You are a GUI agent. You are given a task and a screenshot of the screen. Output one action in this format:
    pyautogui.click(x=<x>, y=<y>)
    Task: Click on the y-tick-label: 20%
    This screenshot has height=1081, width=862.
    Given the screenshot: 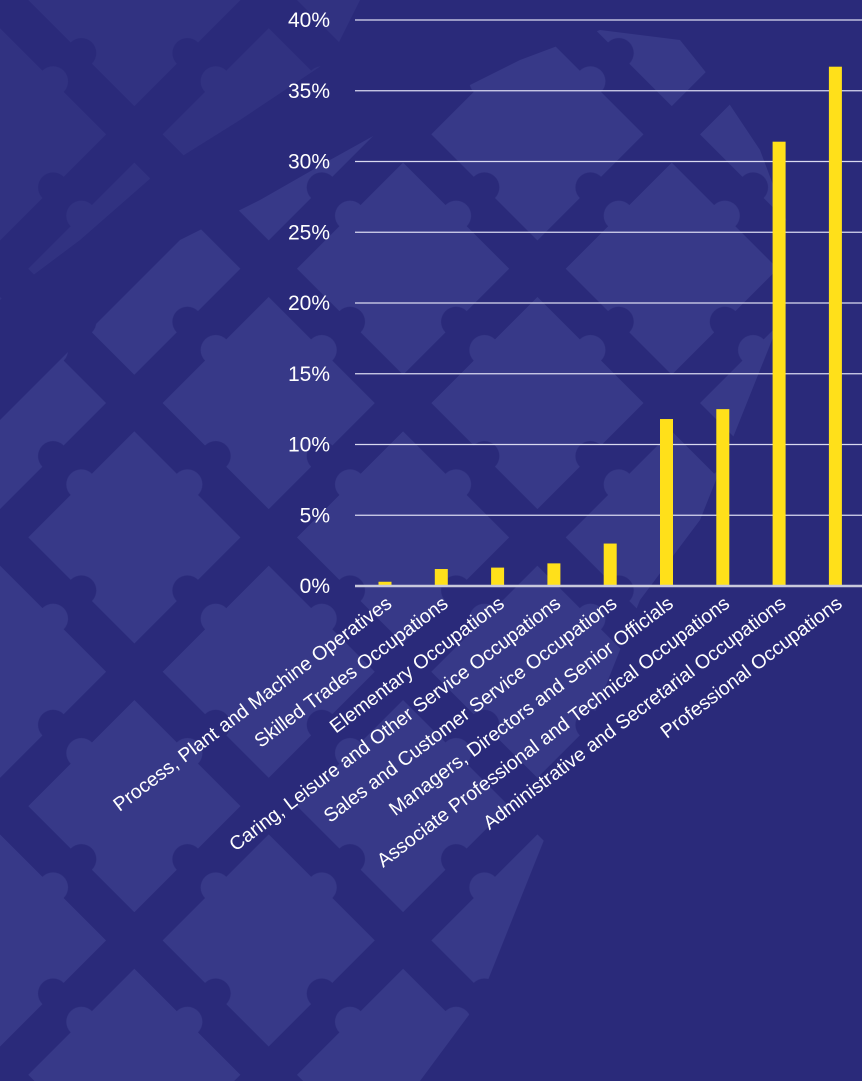 What is the action you would take?
    pyautogui.click(x=309, y=303)
    